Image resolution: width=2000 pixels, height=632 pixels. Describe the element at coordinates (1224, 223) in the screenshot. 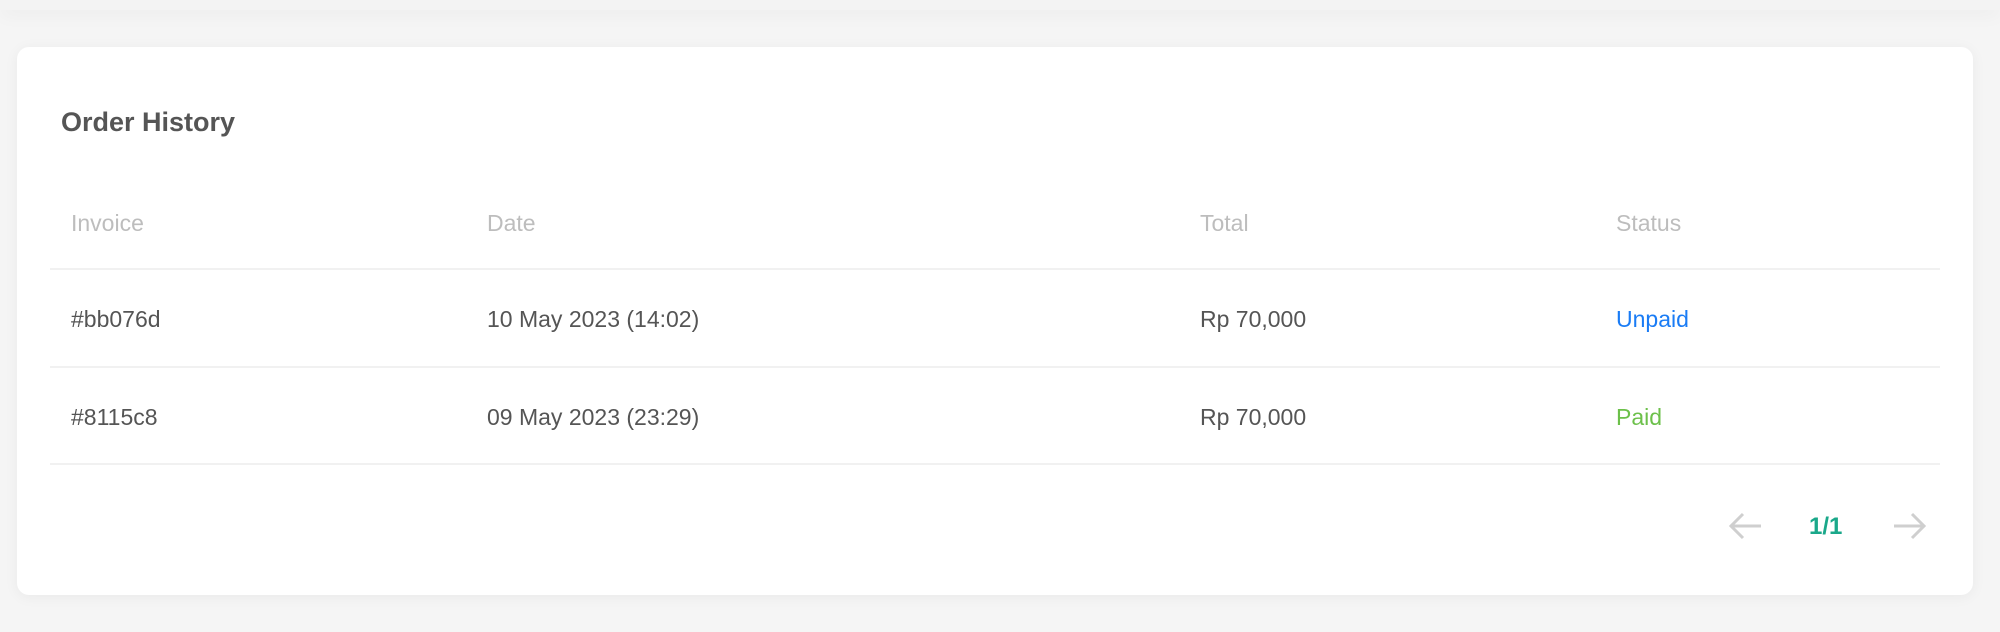

I see `column-header-total: Total` at that location.